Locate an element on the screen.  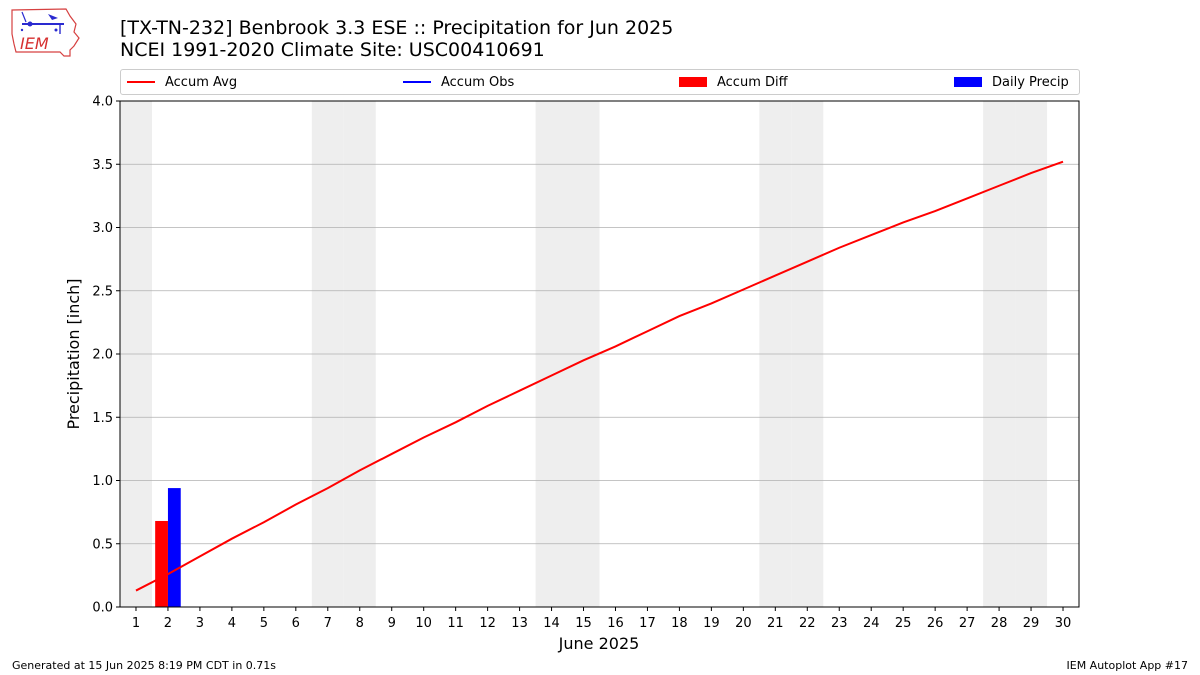
y-axis-label: Precipitation [inch] is located at coordinates (73, 353).